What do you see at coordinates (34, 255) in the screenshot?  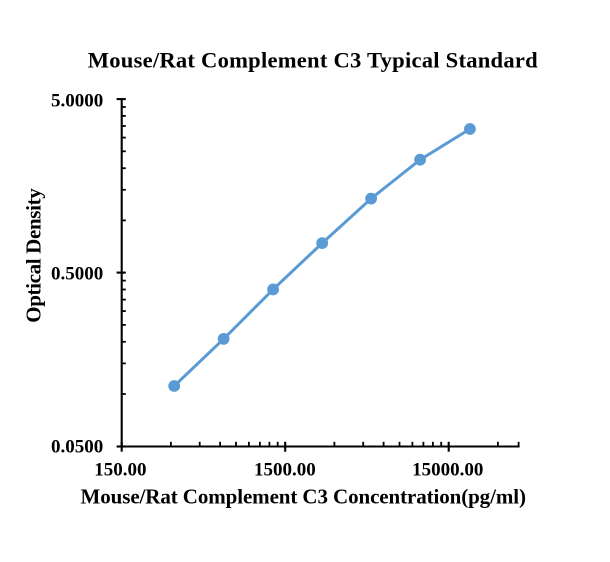 I see `svg-text: Optical Density` at bounding box center [34, 255].